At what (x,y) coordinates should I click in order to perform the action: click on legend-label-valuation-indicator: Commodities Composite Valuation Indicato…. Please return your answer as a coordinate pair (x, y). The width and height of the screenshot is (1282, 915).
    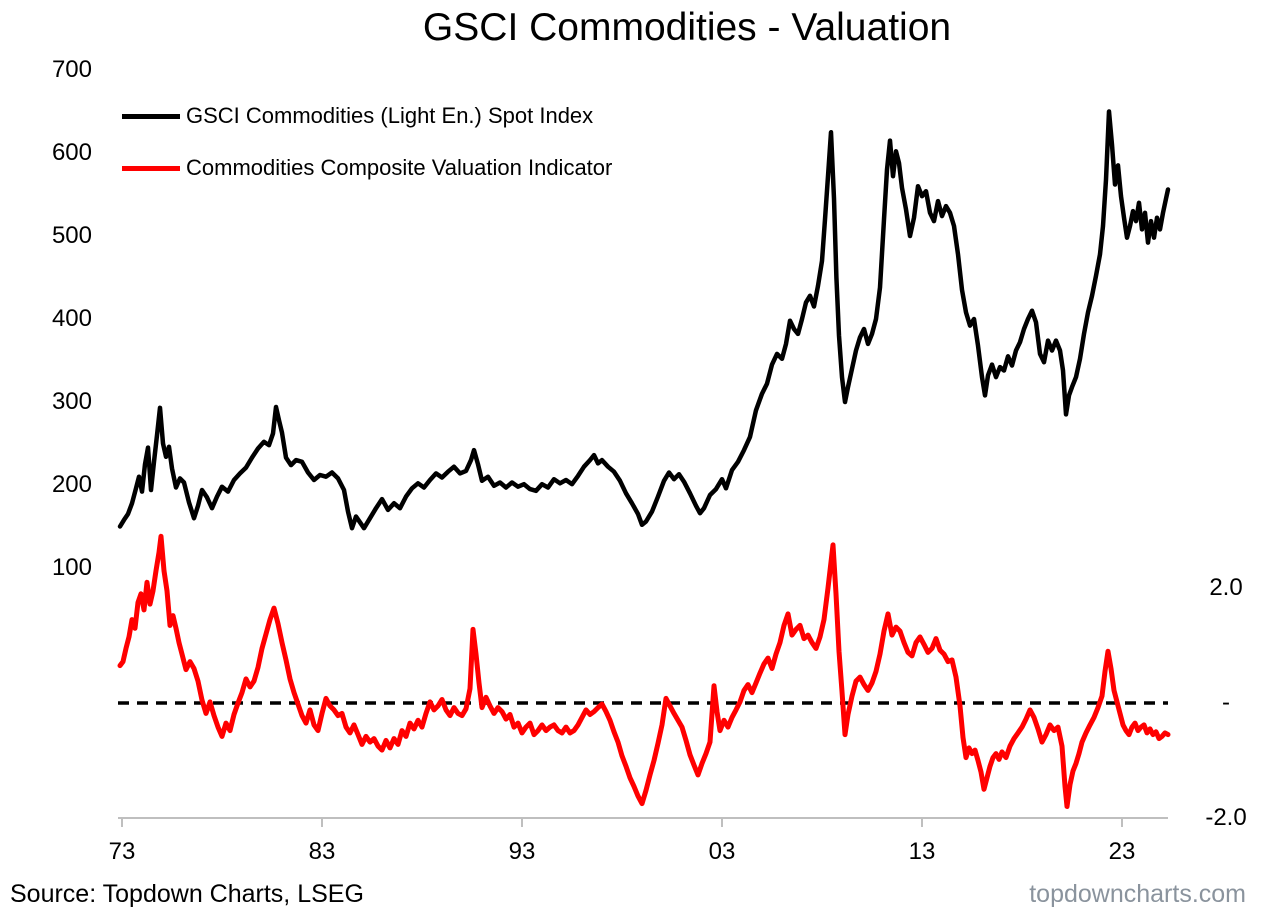
    Looking at the image, I should click on (399, 167).